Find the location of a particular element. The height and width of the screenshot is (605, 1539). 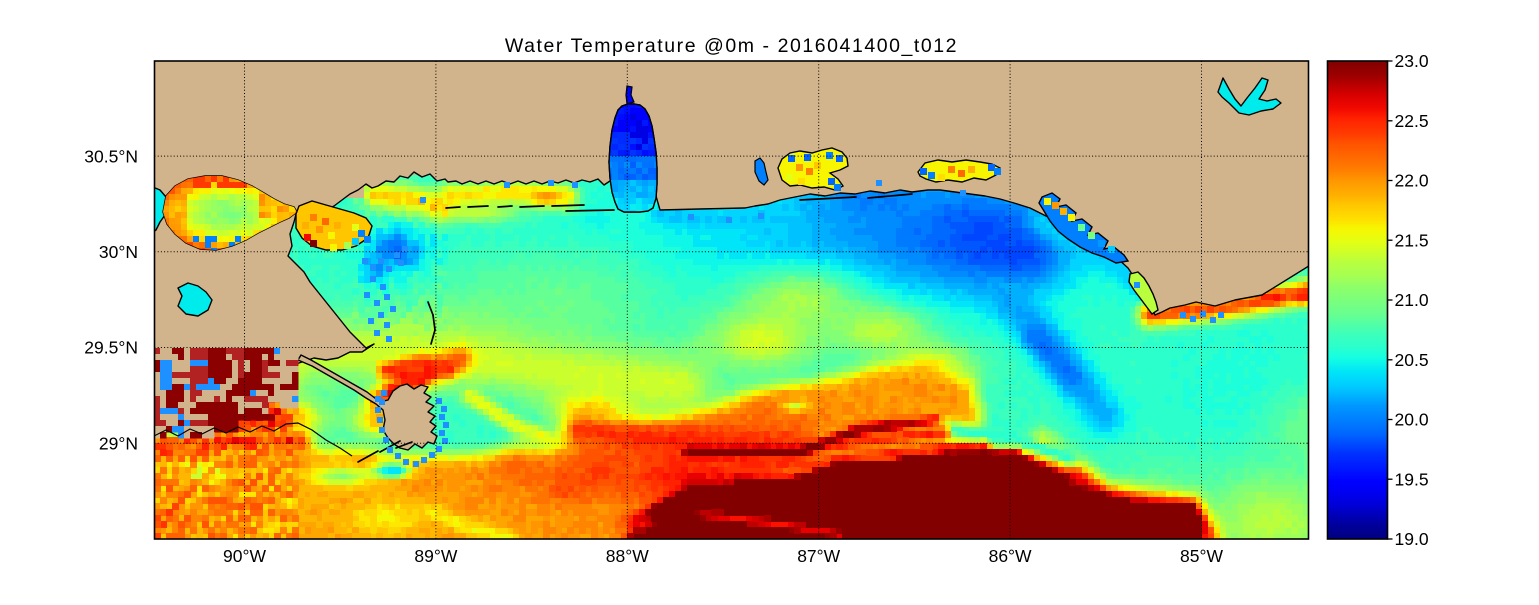

svg-text: 29.5°N is located at coordinates (111, 348).